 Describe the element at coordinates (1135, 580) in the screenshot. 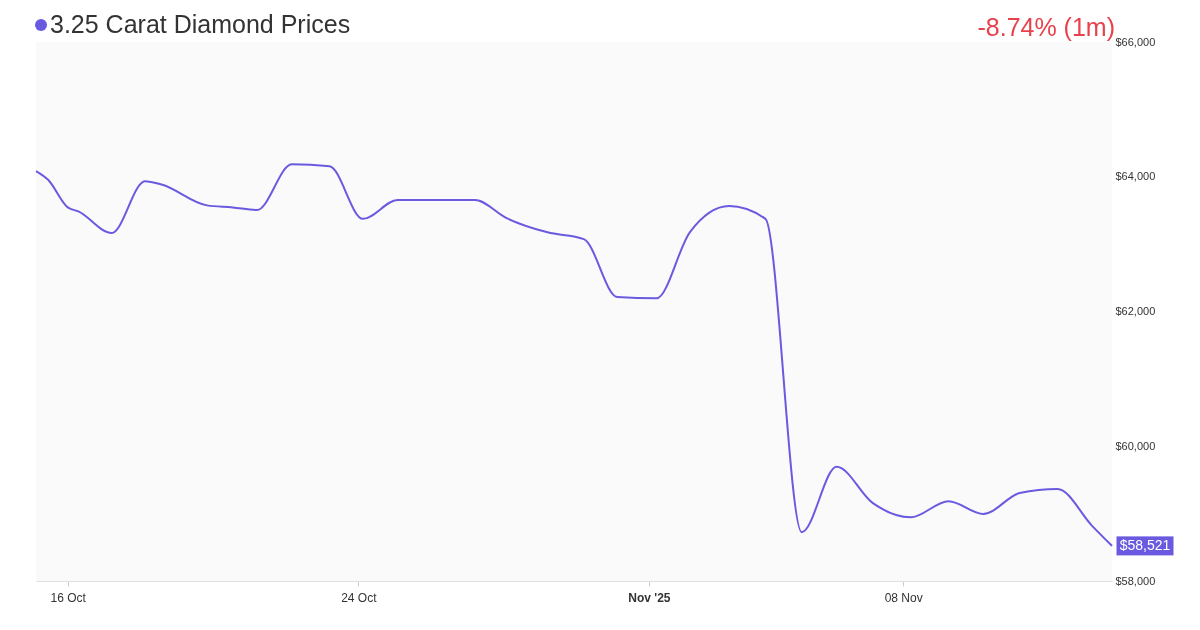

I see `y-tick-label: $58,000` at that location.